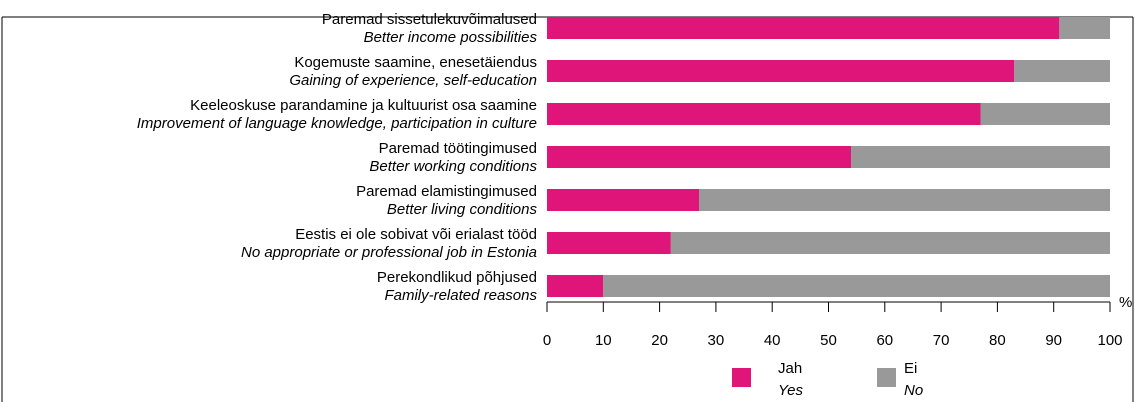 This screenshot has width=1135, height=402. Describe the element at coordinates (1109, 340) in the screenshot. I see `x-tick-label: 100` at that location.